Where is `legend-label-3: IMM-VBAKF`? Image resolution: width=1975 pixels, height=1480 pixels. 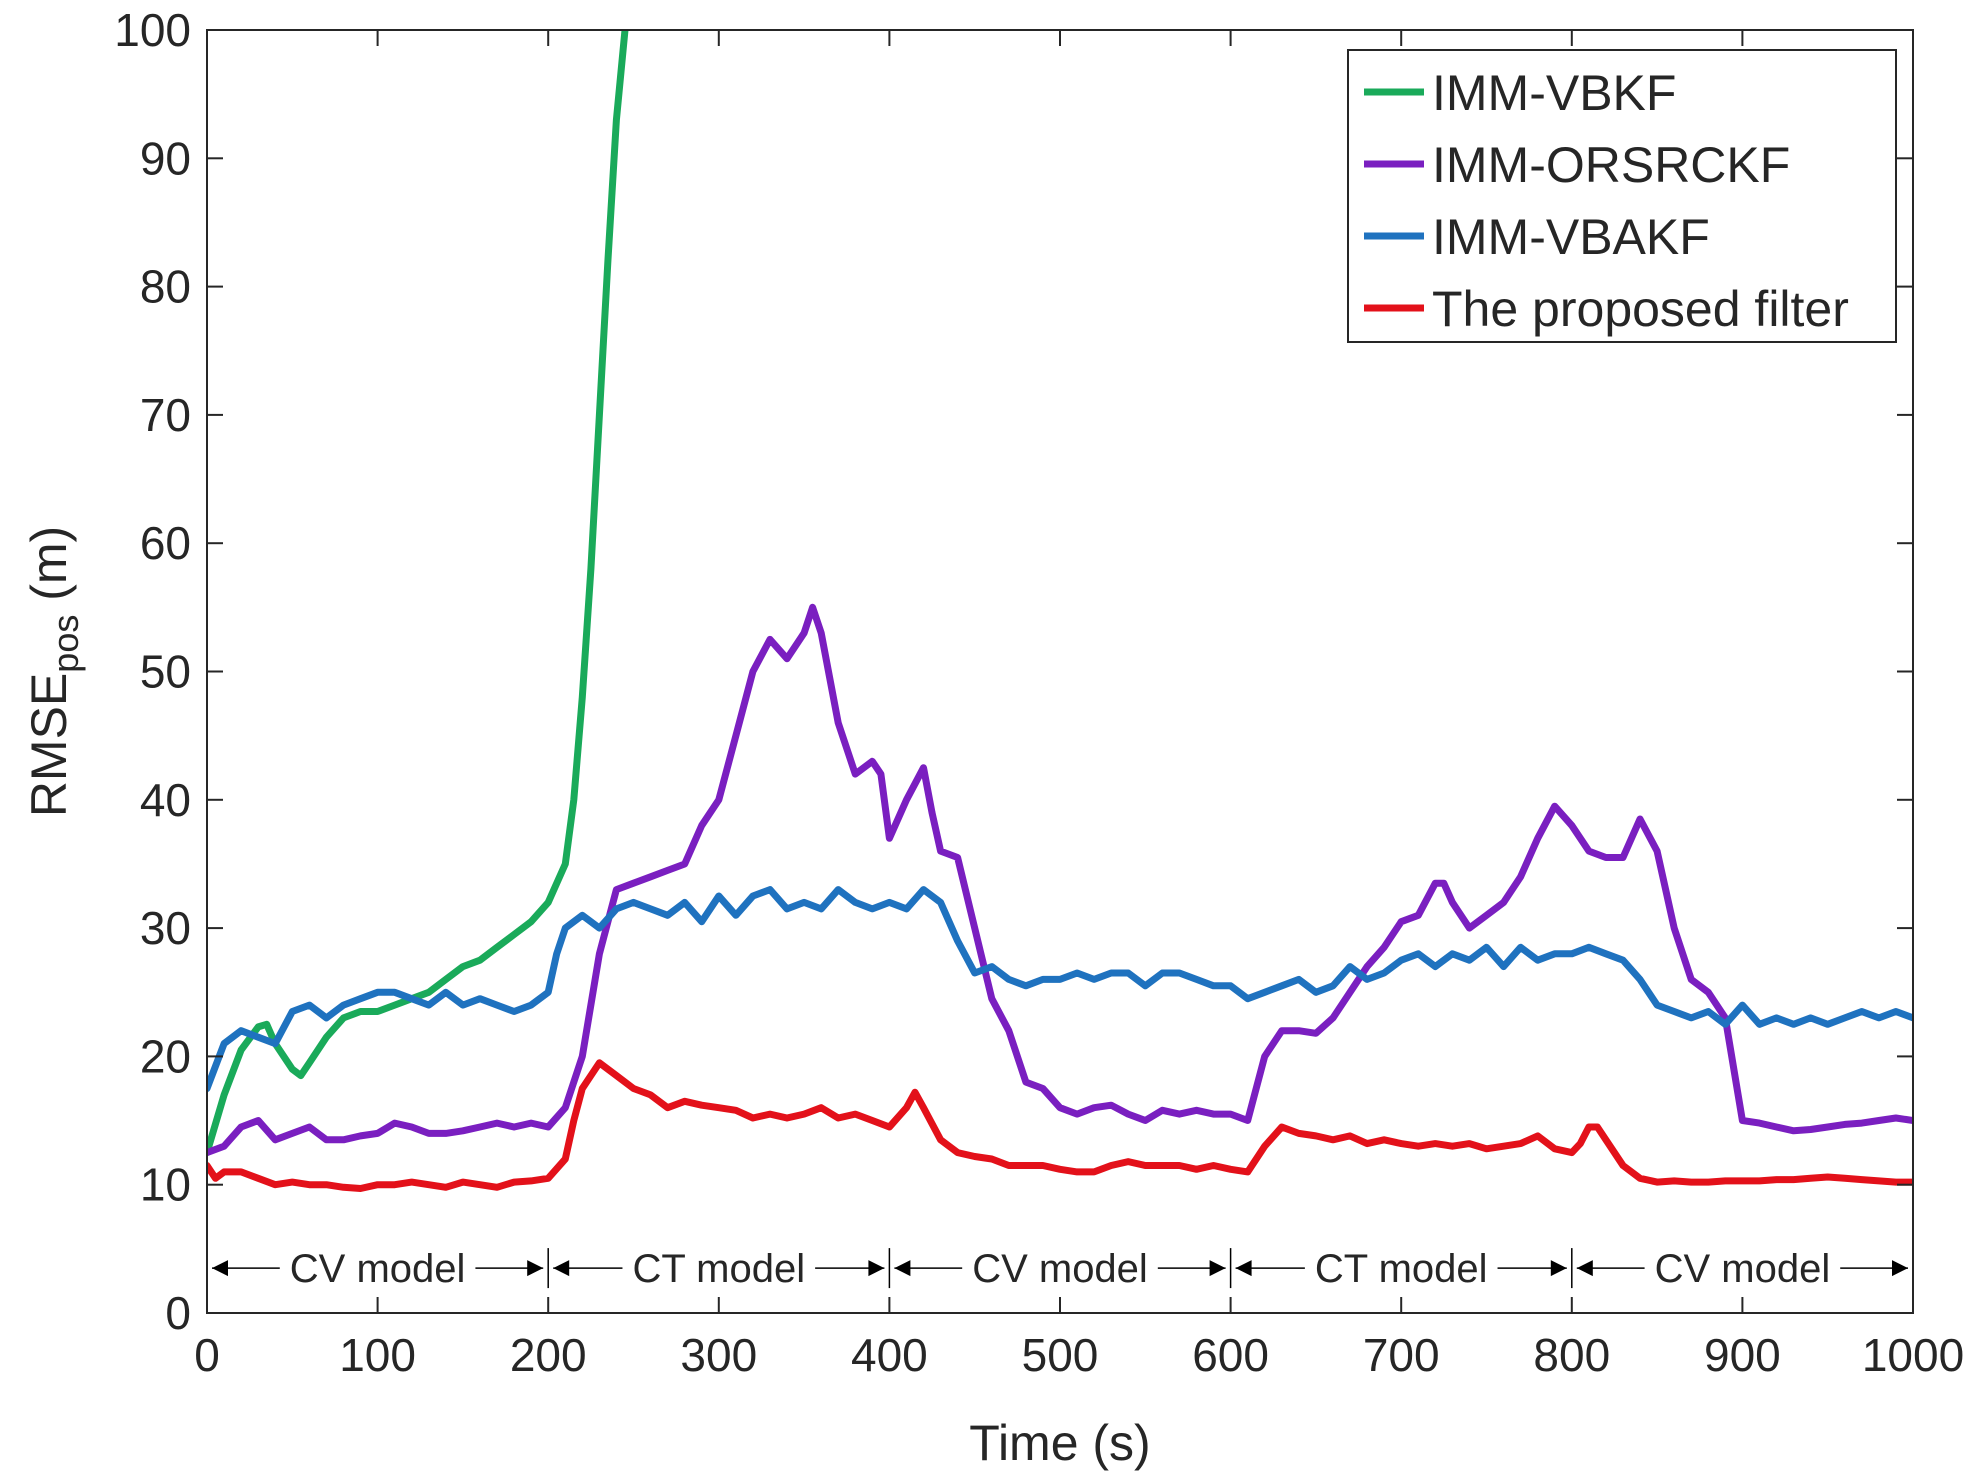
legend-label-3: IMM-VBAKF is located at coordinates (1571, 237).